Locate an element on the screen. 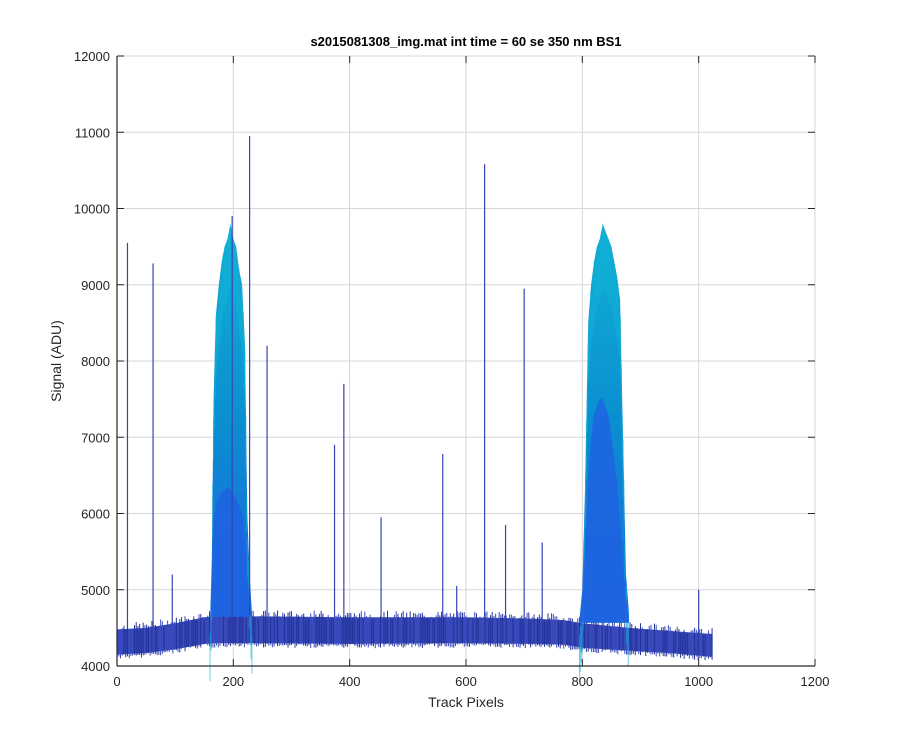 The width and height of the screenshot is (900, 750). y-tick-label: 10000 is located at coordinates (92, 209).